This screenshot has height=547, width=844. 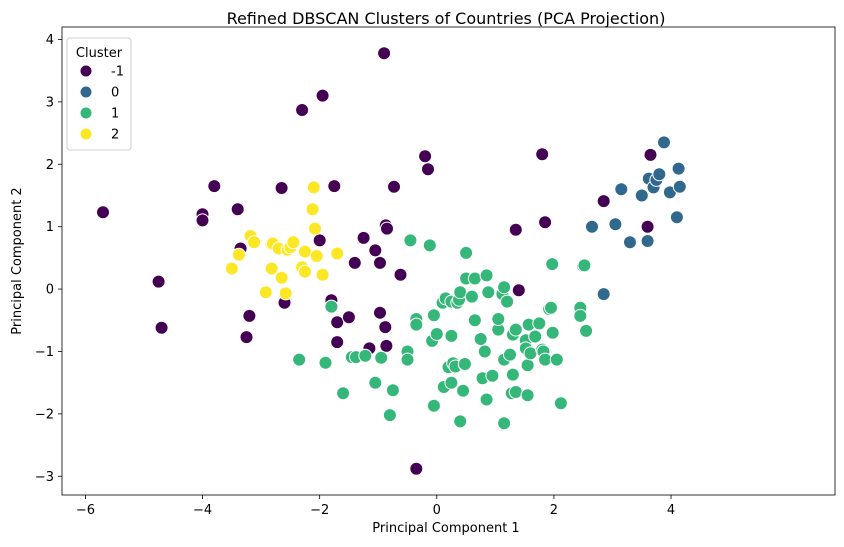 What do you see at coordinates (281, 188) in the screenshot?
I see `point-cluster--1-10` at bounding box center [281, 188].